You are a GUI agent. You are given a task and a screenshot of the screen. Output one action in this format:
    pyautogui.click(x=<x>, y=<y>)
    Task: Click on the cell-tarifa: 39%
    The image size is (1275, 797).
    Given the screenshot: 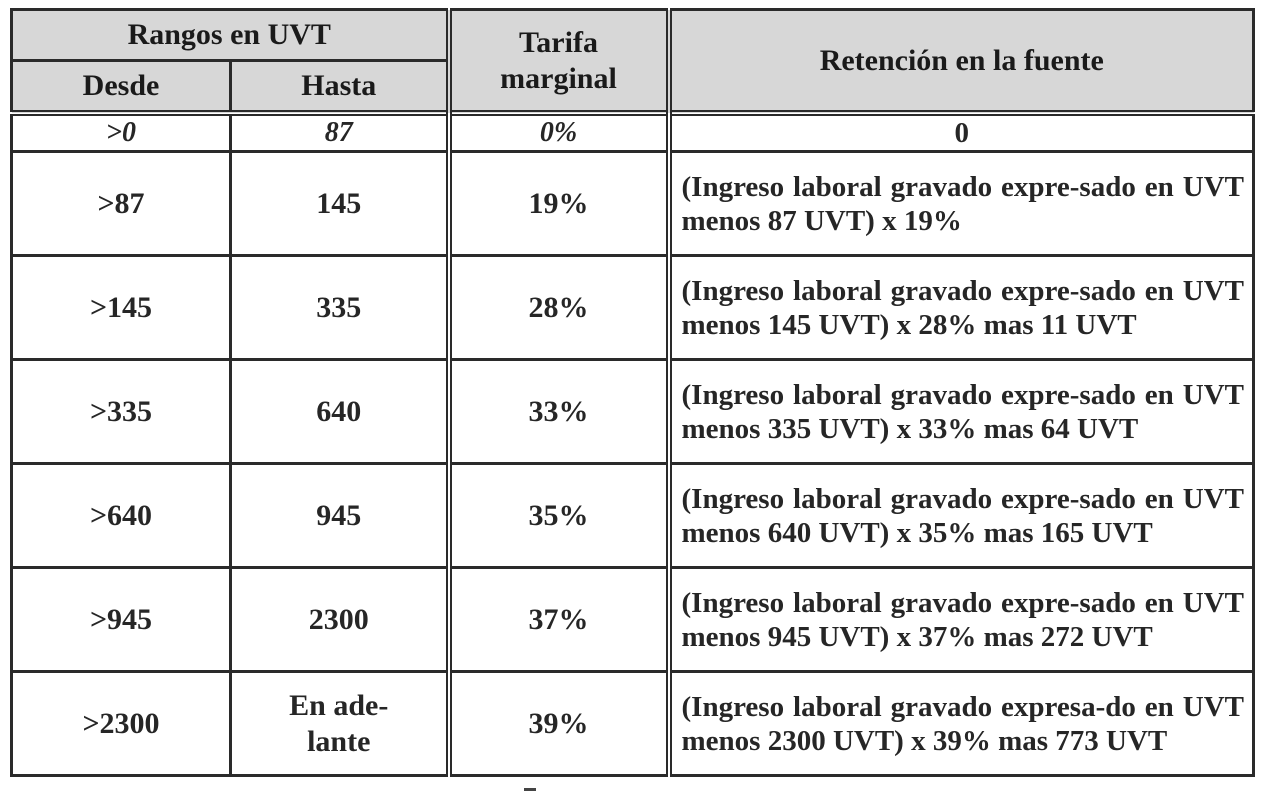 What is the action you would take?
    pyautogui.click(x=557, y=723)
    